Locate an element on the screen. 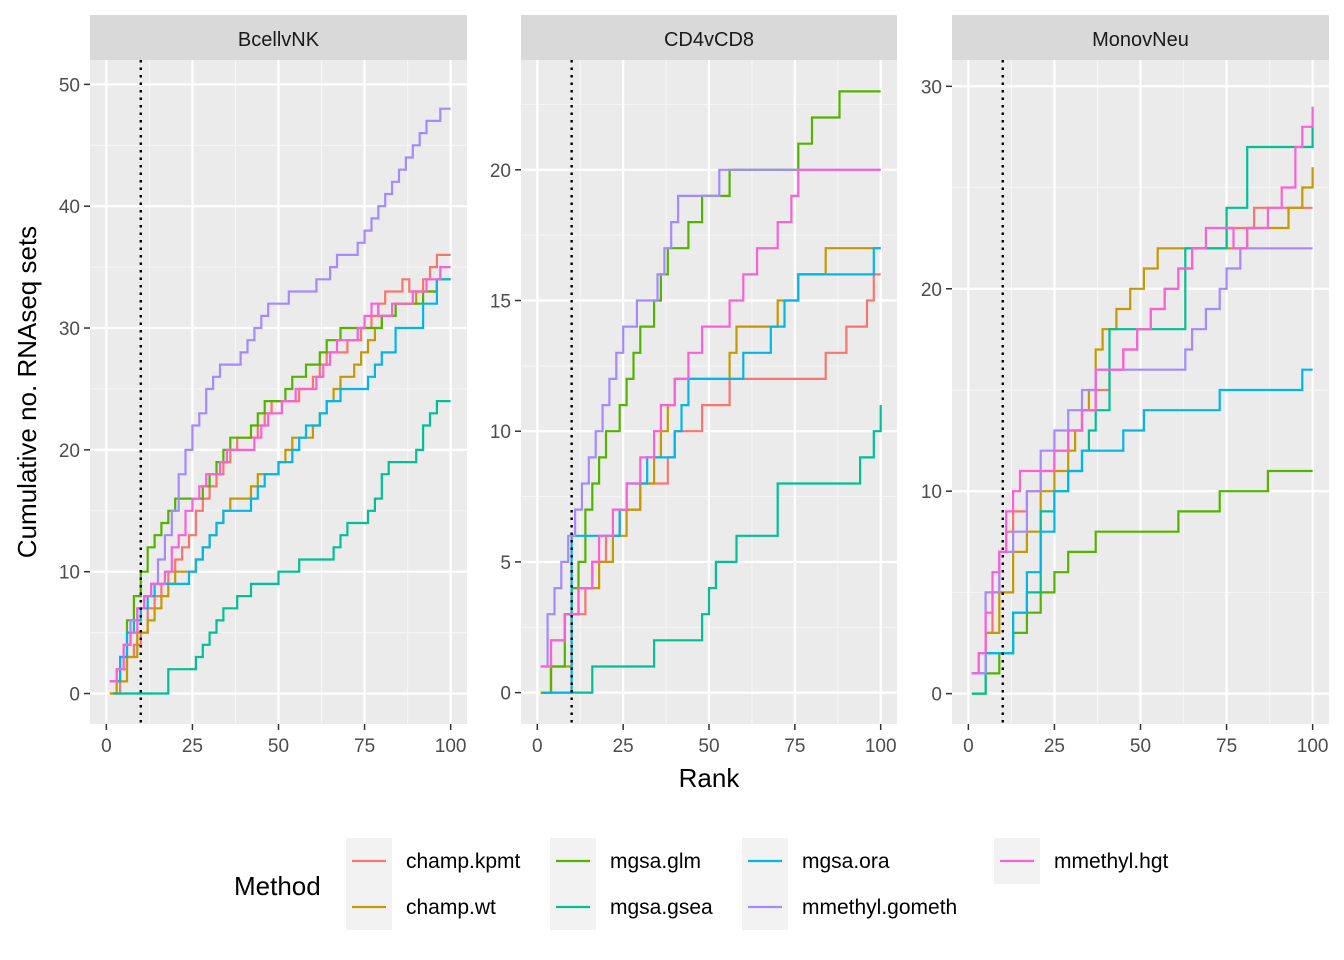  legend-item-mgsa-glm: mgsa.glm is located at coordinates (625, 861).